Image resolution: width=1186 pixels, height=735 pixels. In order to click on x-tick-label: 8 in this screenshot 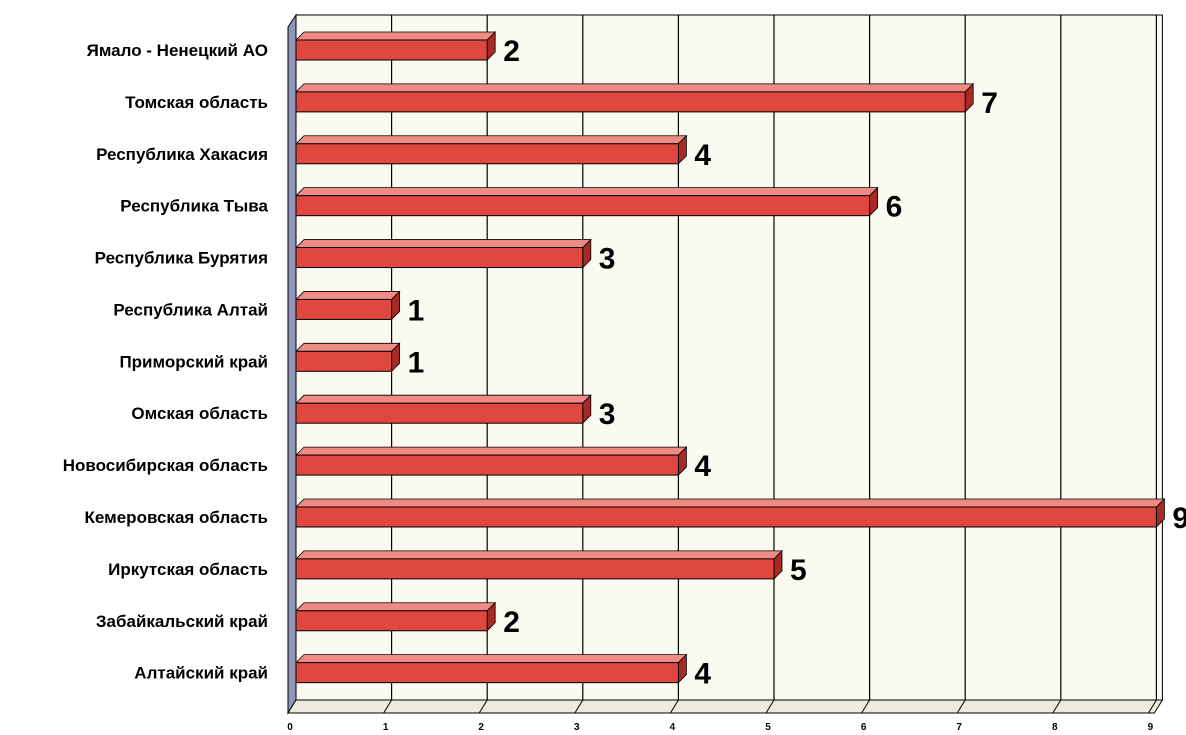, I will do `click(1055, 727)`.